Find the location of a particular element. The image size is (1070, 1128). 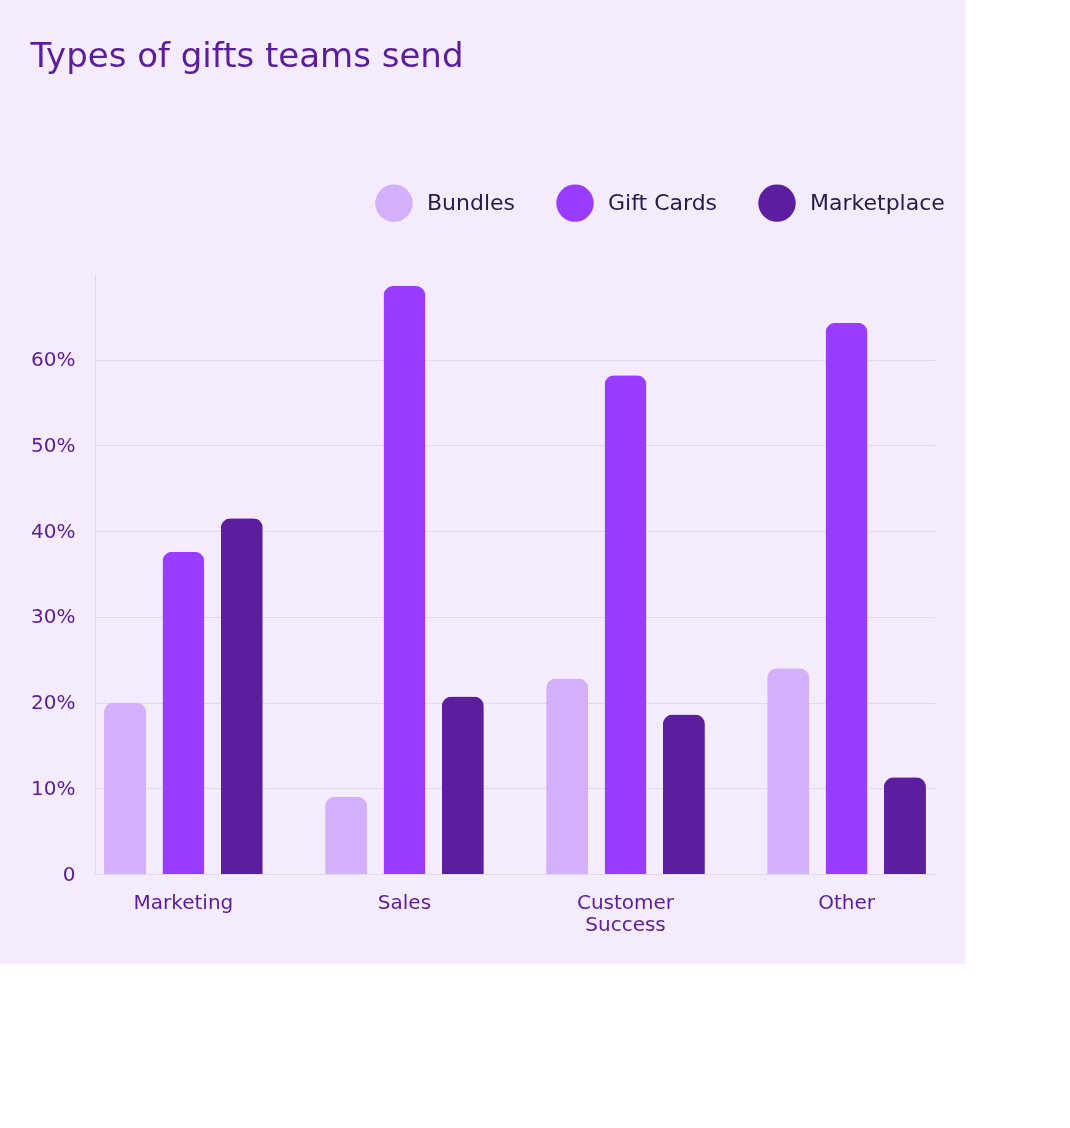

y-tick-label: 30% is located at coordinates (53, 616).